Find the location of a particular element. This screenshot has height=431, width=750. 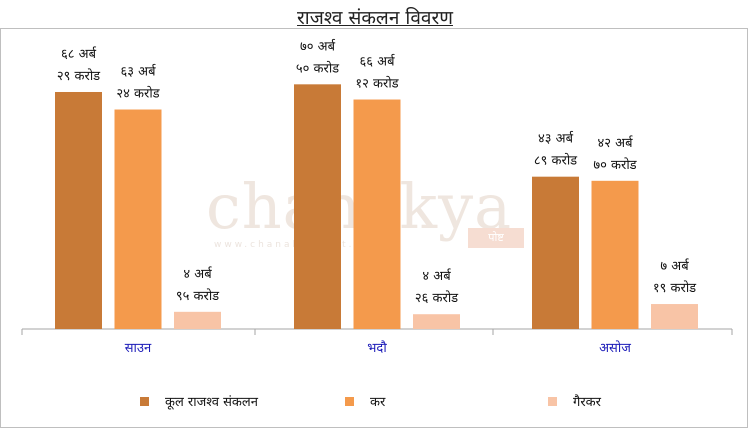

category-label: भदौ is located at coordinates (377, 348).